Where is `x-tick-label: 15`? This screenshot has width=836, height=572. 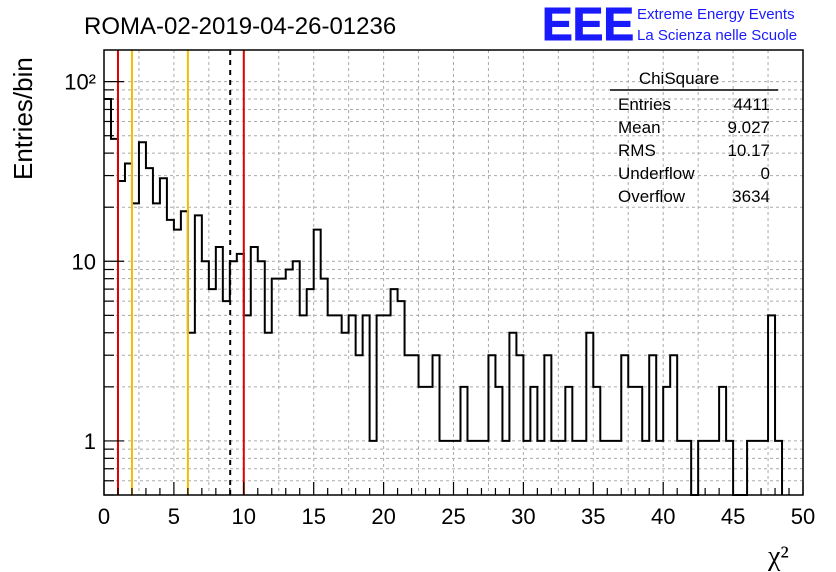
x-tick-label: 15 is located at coordinates (313, 516).